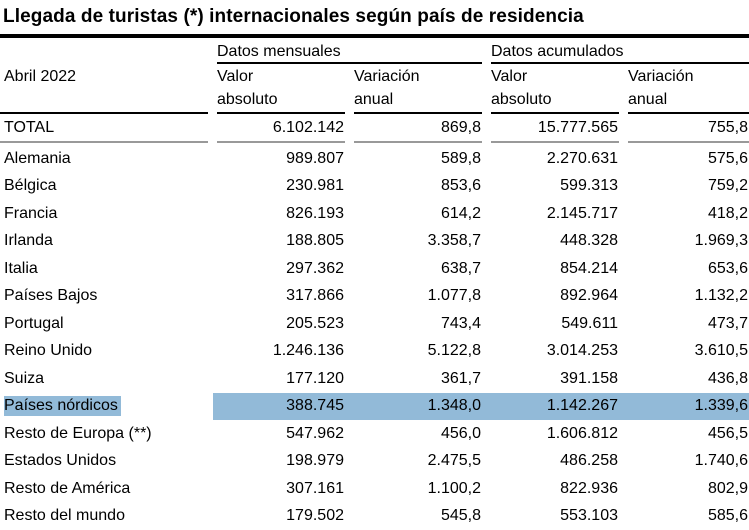  I want to click on cell-value: 448.328, so click(589, 241).